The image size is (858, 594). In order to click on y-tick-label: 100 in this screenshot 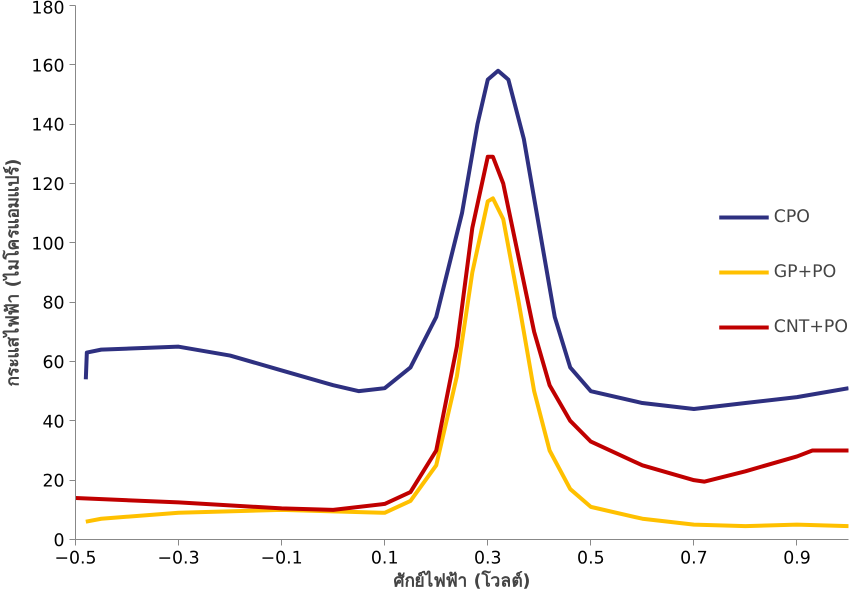, I will do `click(48, 244)`.